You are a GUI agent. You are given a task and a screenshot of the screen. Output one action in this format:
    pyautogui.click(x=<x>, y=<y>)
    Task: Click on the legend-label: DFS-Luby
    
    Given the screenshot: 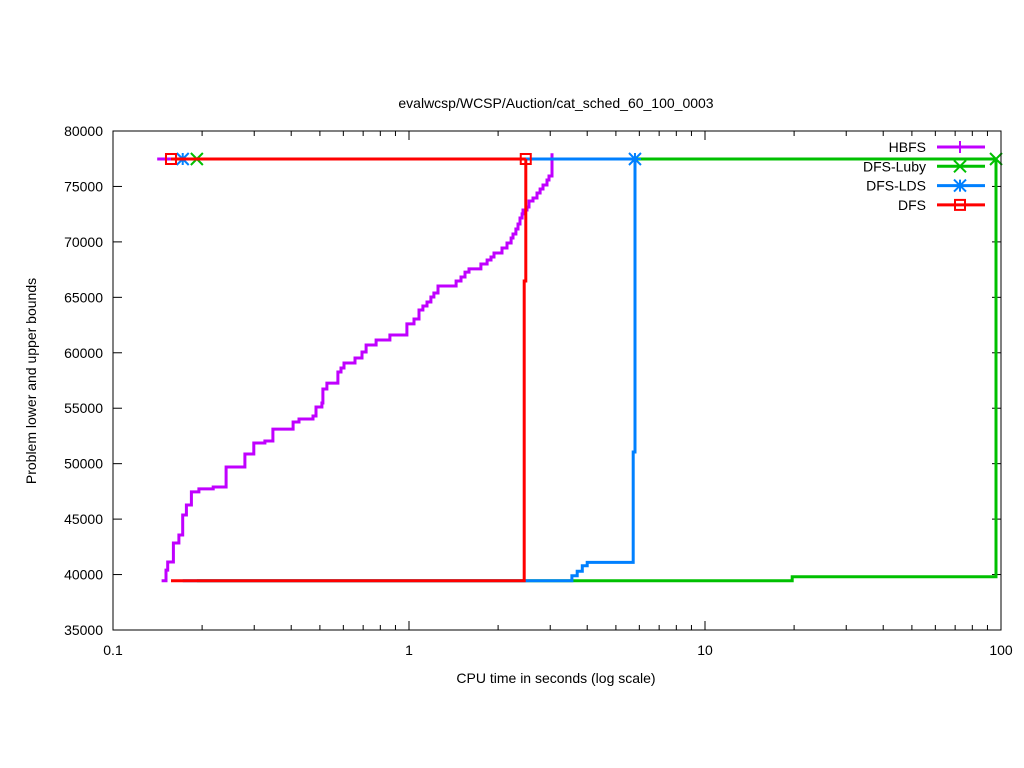 What is the action you would take?
    pyautogui.click(x=894, y=166)
    